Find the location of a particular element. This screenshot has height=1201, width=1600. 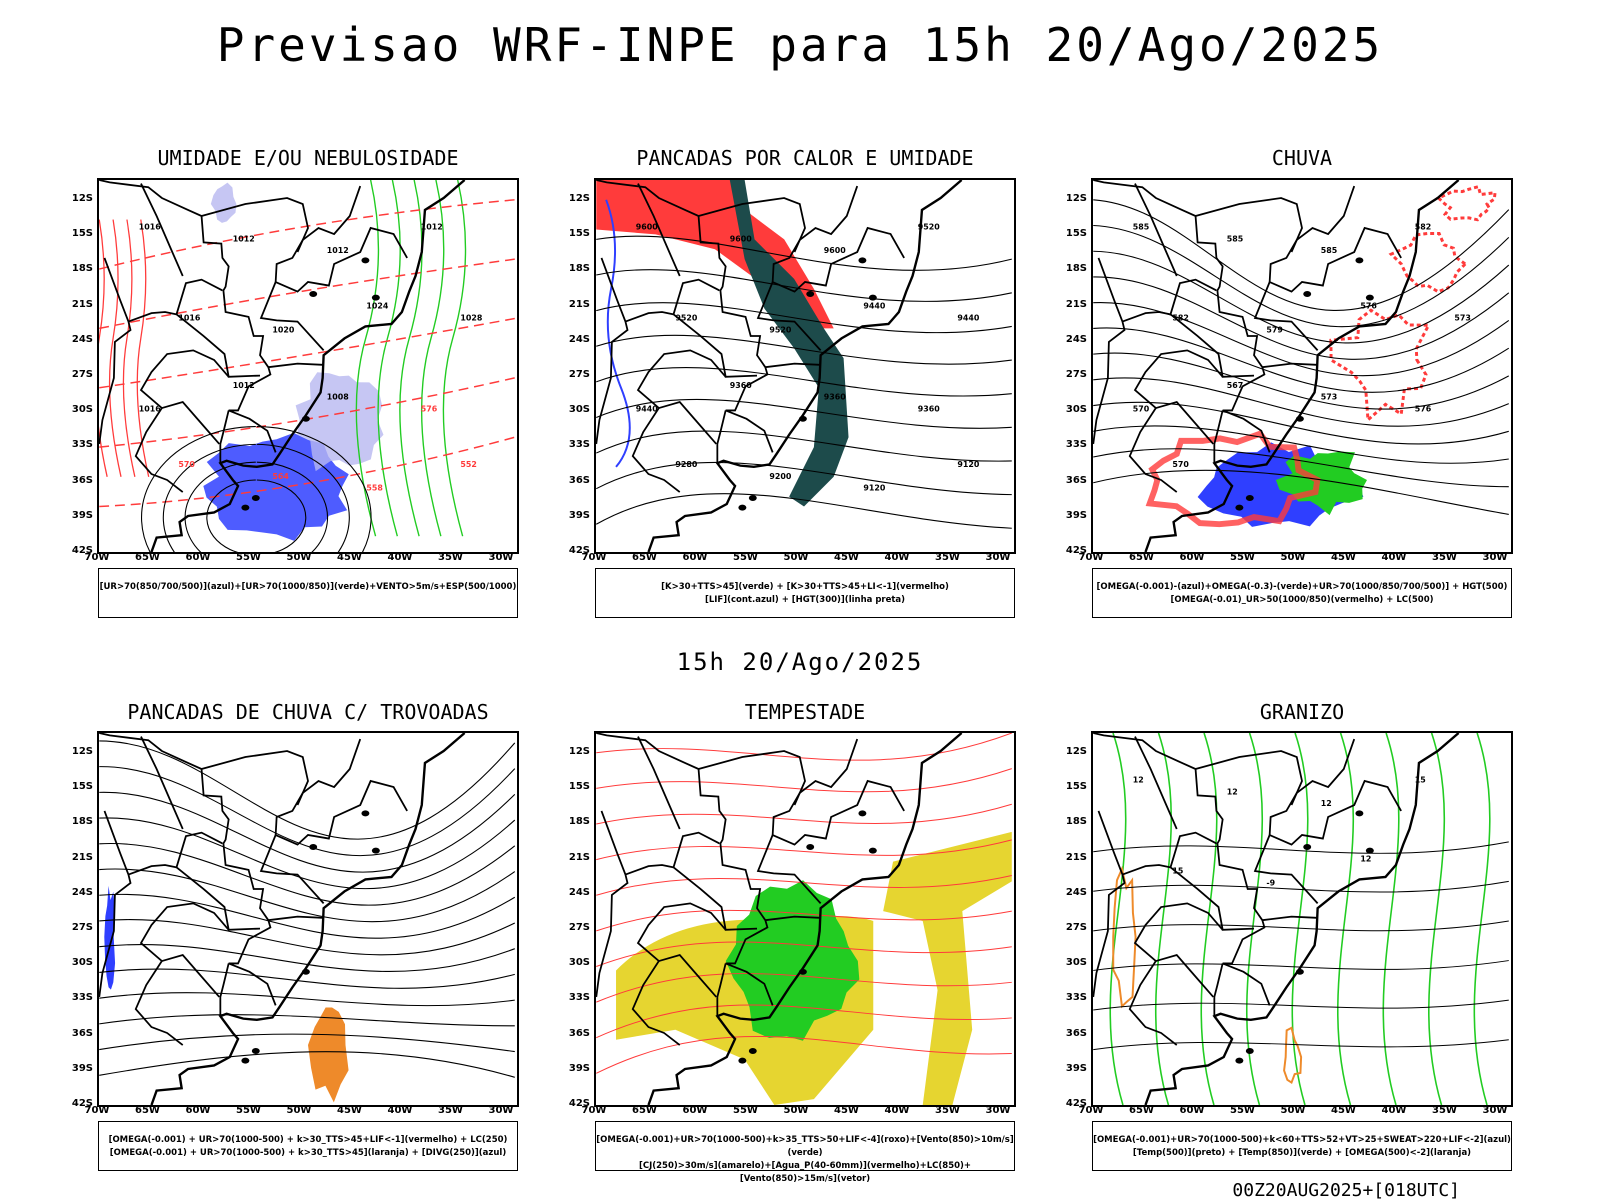

contour-label: 1016 is located at coordinates (150, 409).